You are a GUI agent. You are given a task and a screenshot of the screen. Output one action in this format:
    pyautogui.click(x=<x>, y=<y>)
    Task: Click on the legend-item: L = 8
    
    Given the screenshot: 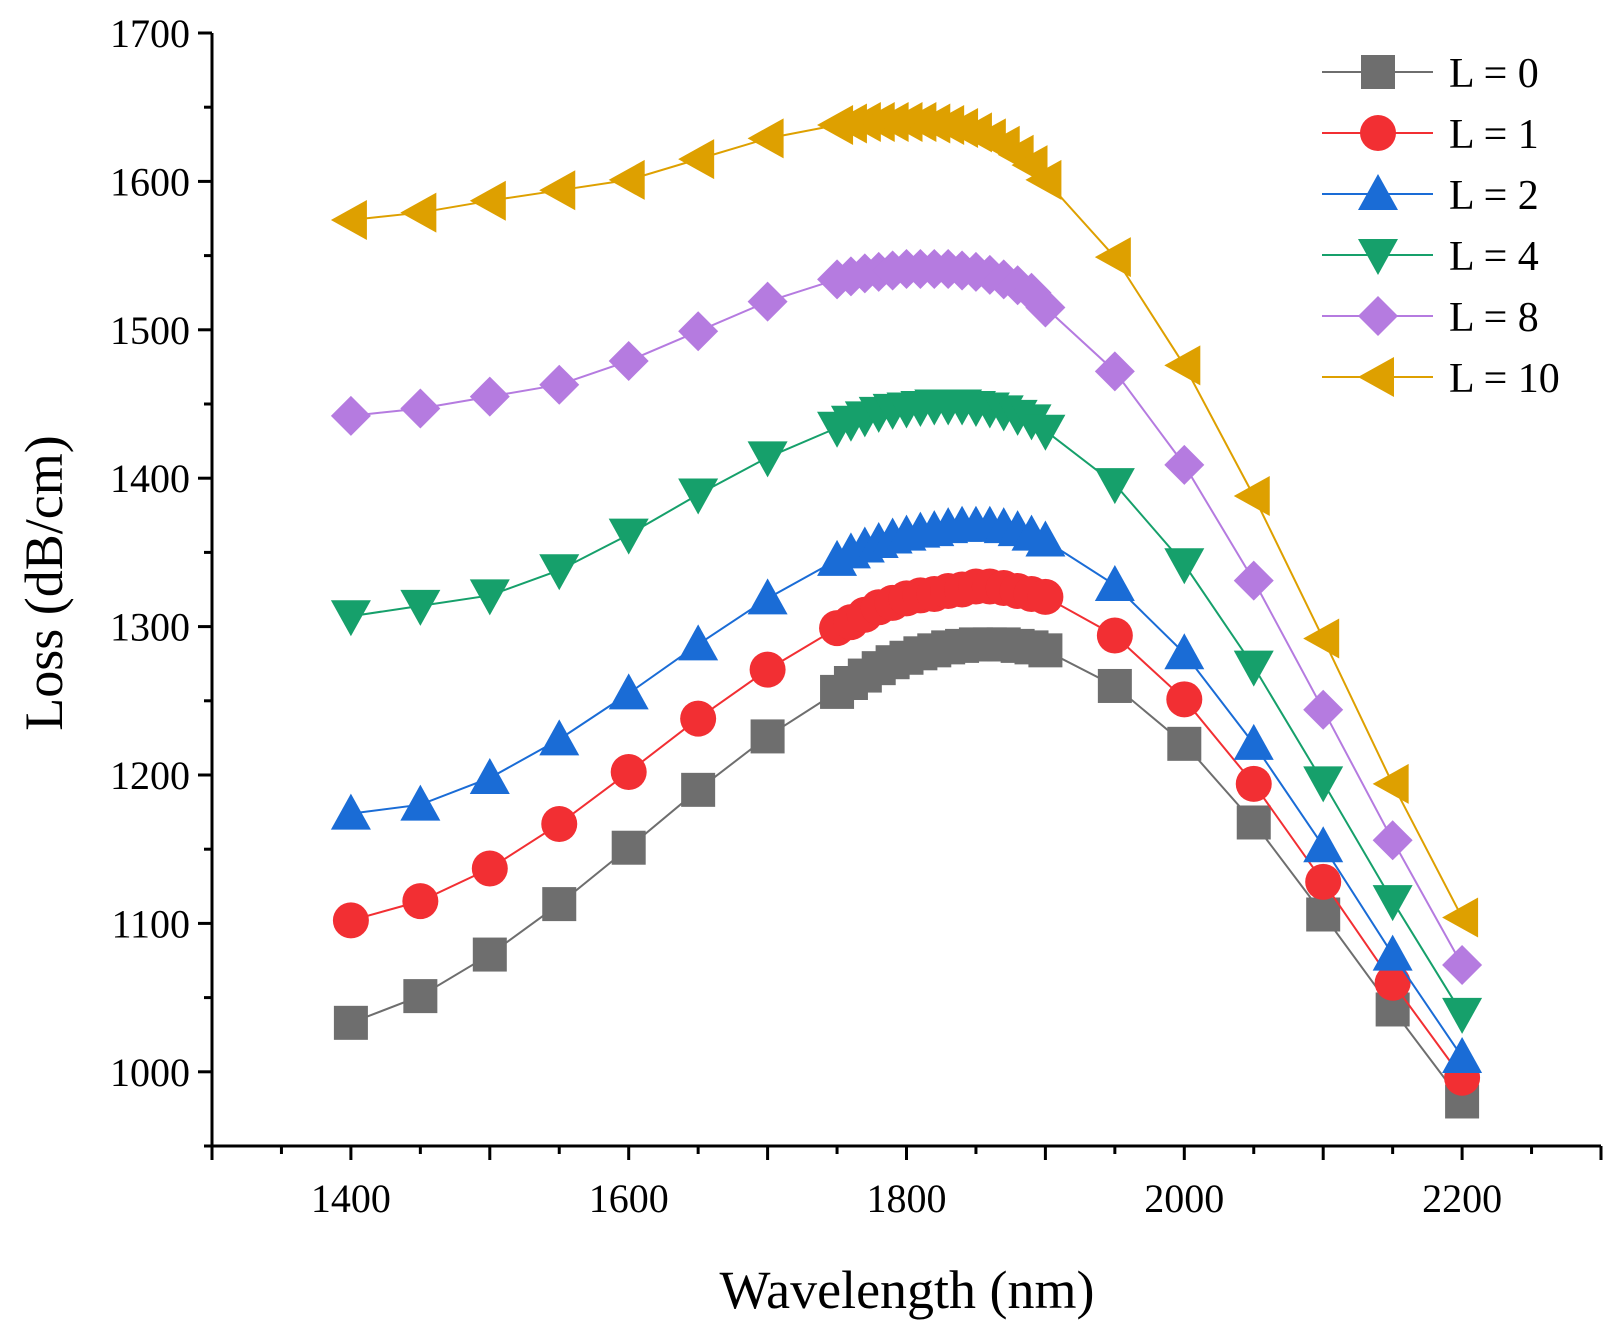 What is the action you would take?
    pyautogui.click(x=1430, y=318)
    